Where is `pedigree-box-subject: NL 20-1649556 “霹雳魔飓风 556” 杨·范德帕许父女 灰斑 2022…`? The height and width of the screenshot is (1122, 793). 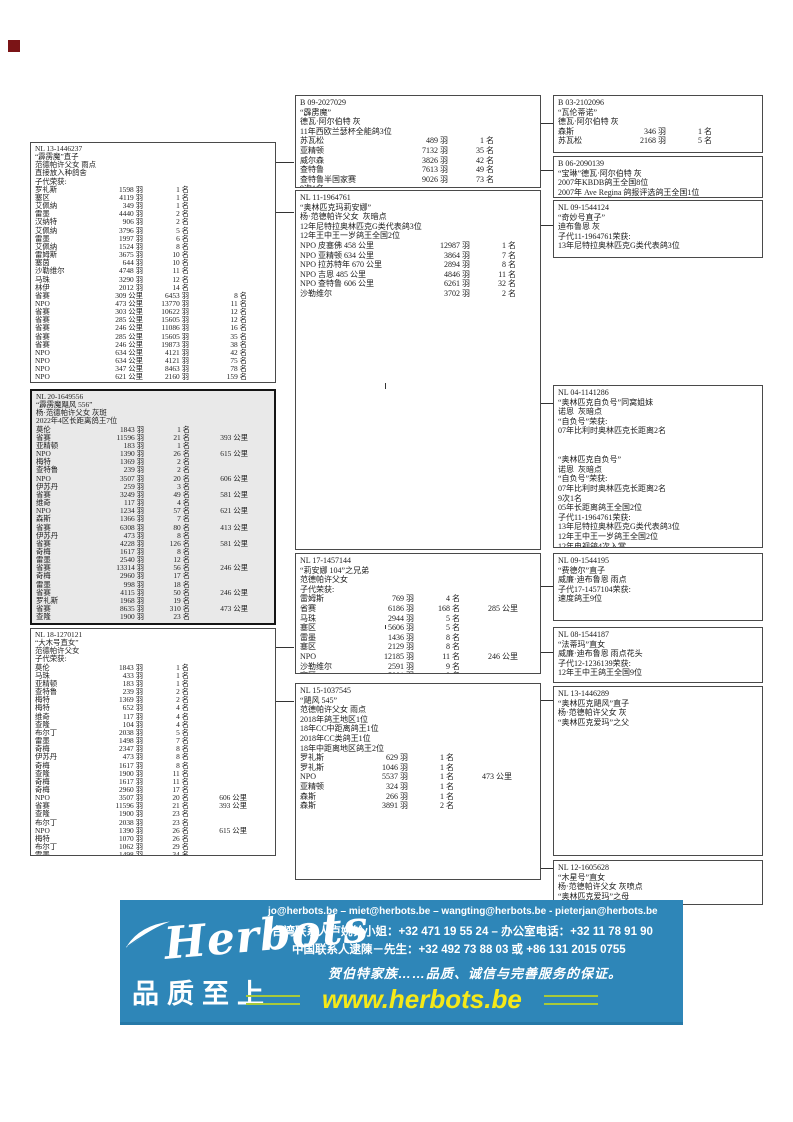
pedigree-box-subject: NL 20-1649556 “霹雳魔飓风 556” 杨·范德帕许父女 灰斑 2022… is located at coordinates (153, 507).